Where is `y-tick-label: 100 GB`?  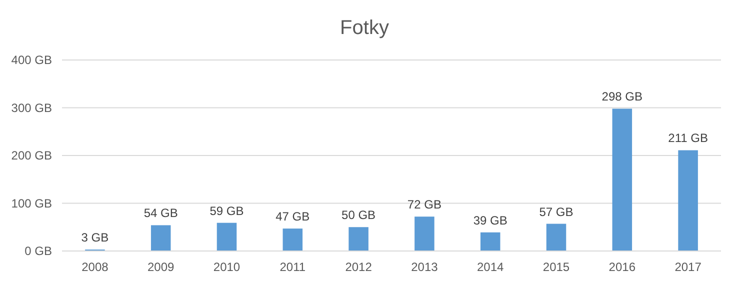 y-tick-label: 100 GB is located at coordinates (31, 203).